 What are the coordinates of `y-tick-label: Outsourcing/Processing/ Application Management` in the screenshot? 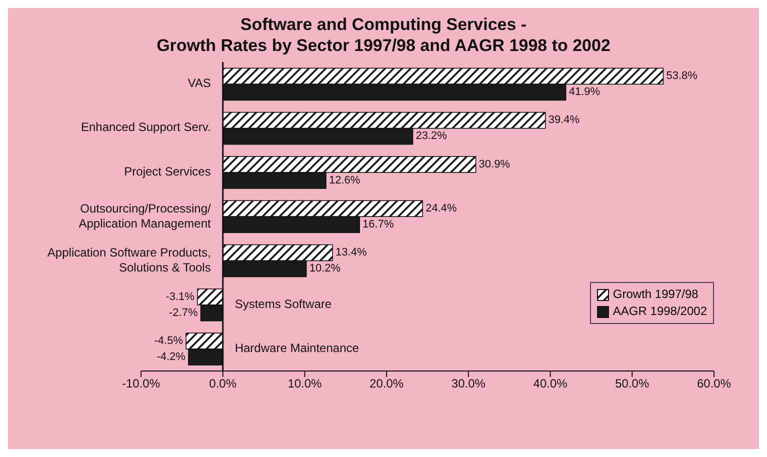 It's located at (145, 216).